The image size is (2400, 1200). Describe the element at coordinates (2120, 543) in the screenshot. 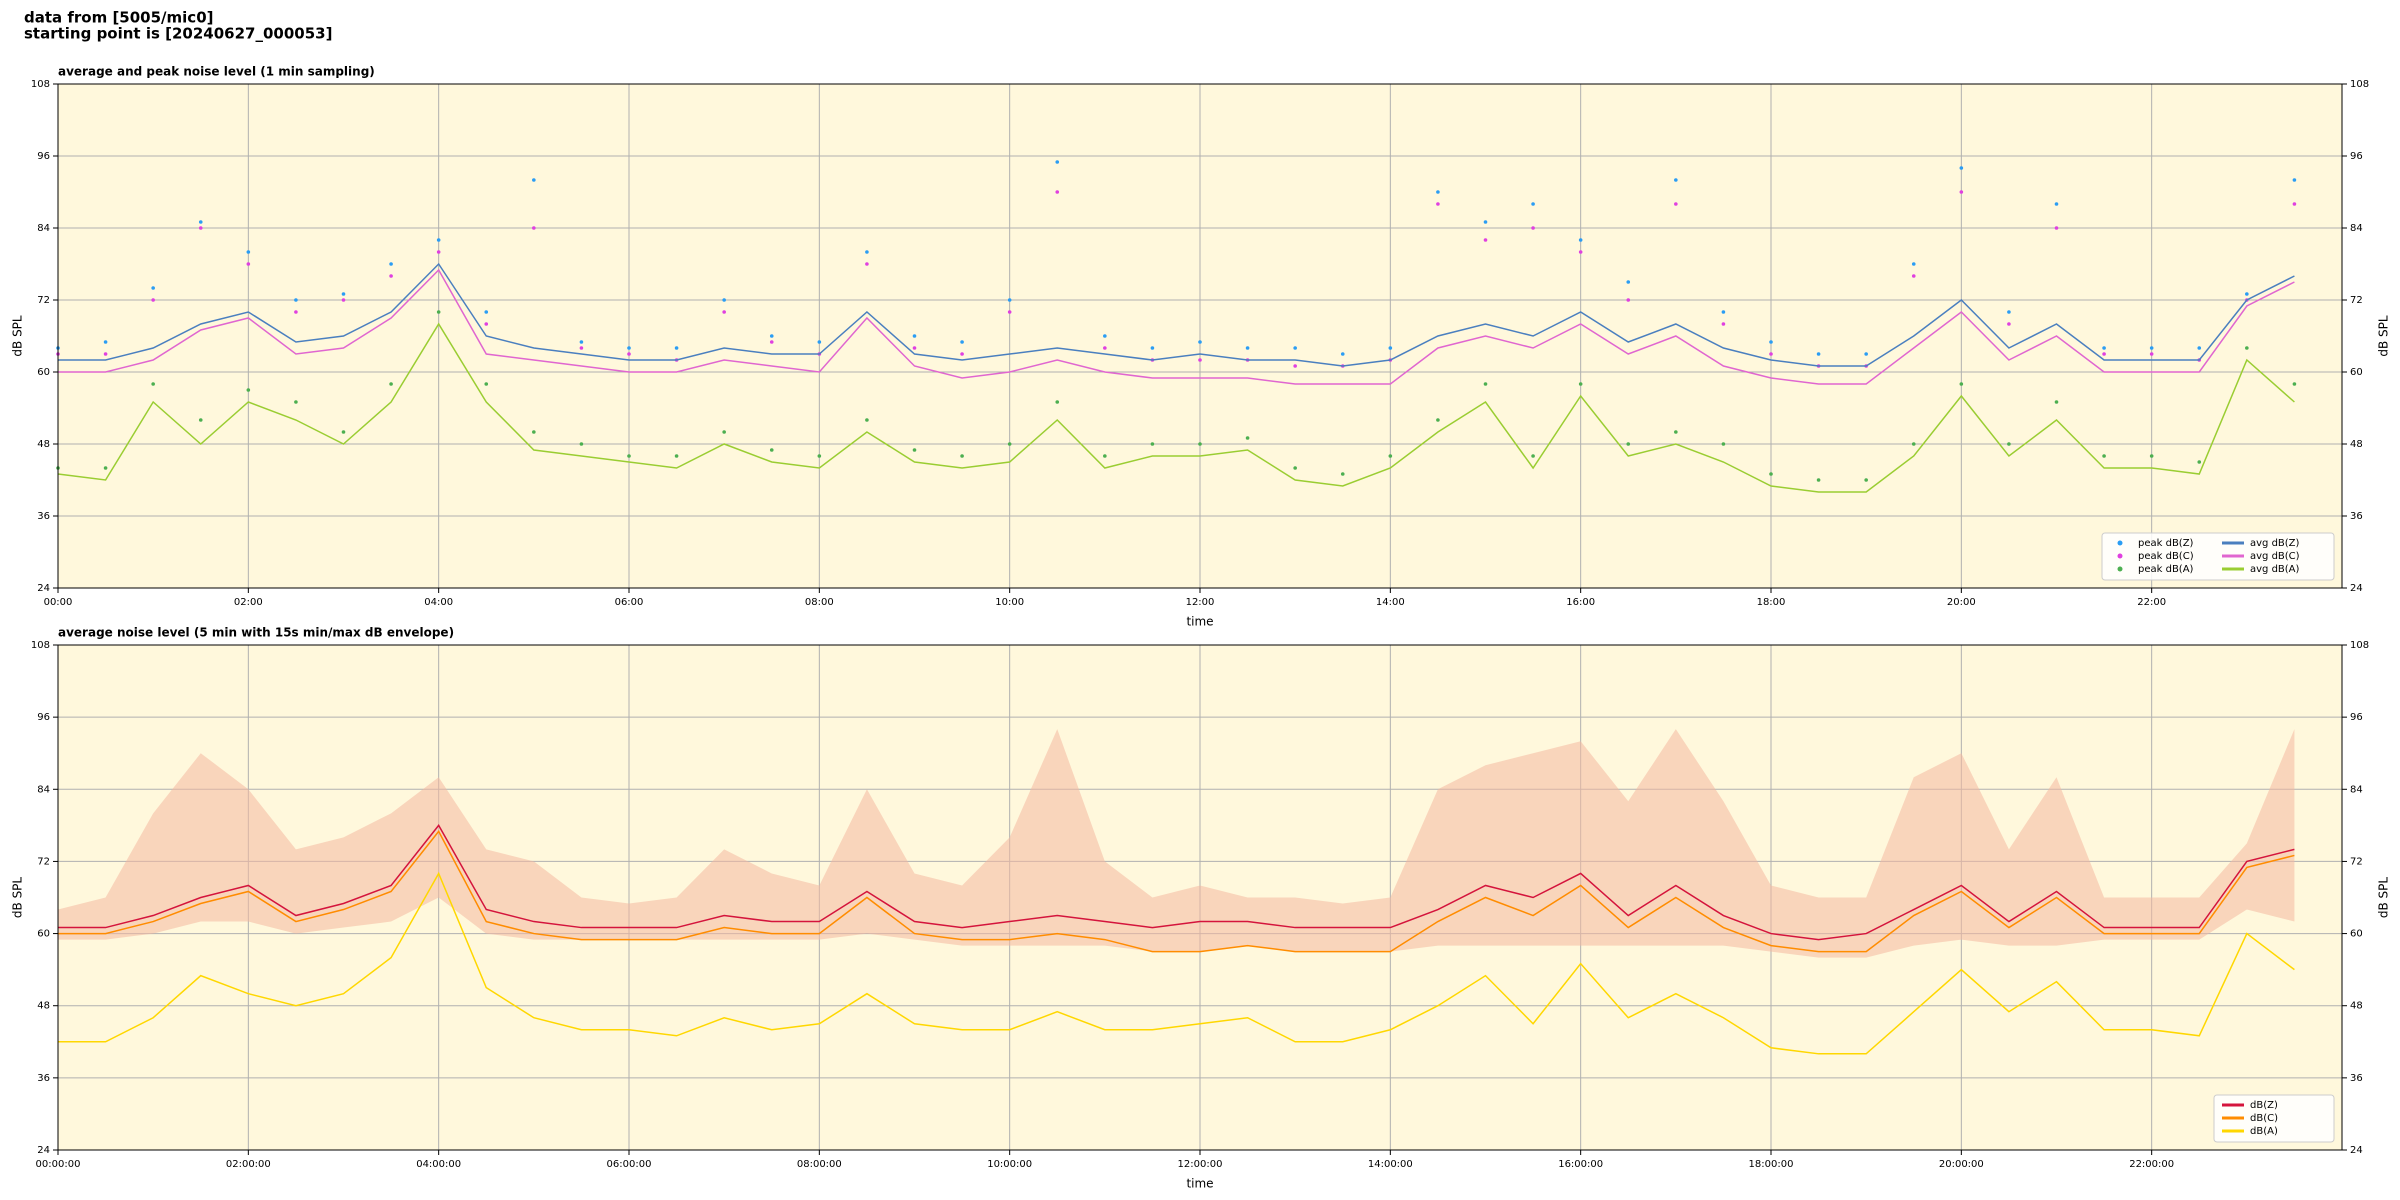

I see `legend-marker` at that location.